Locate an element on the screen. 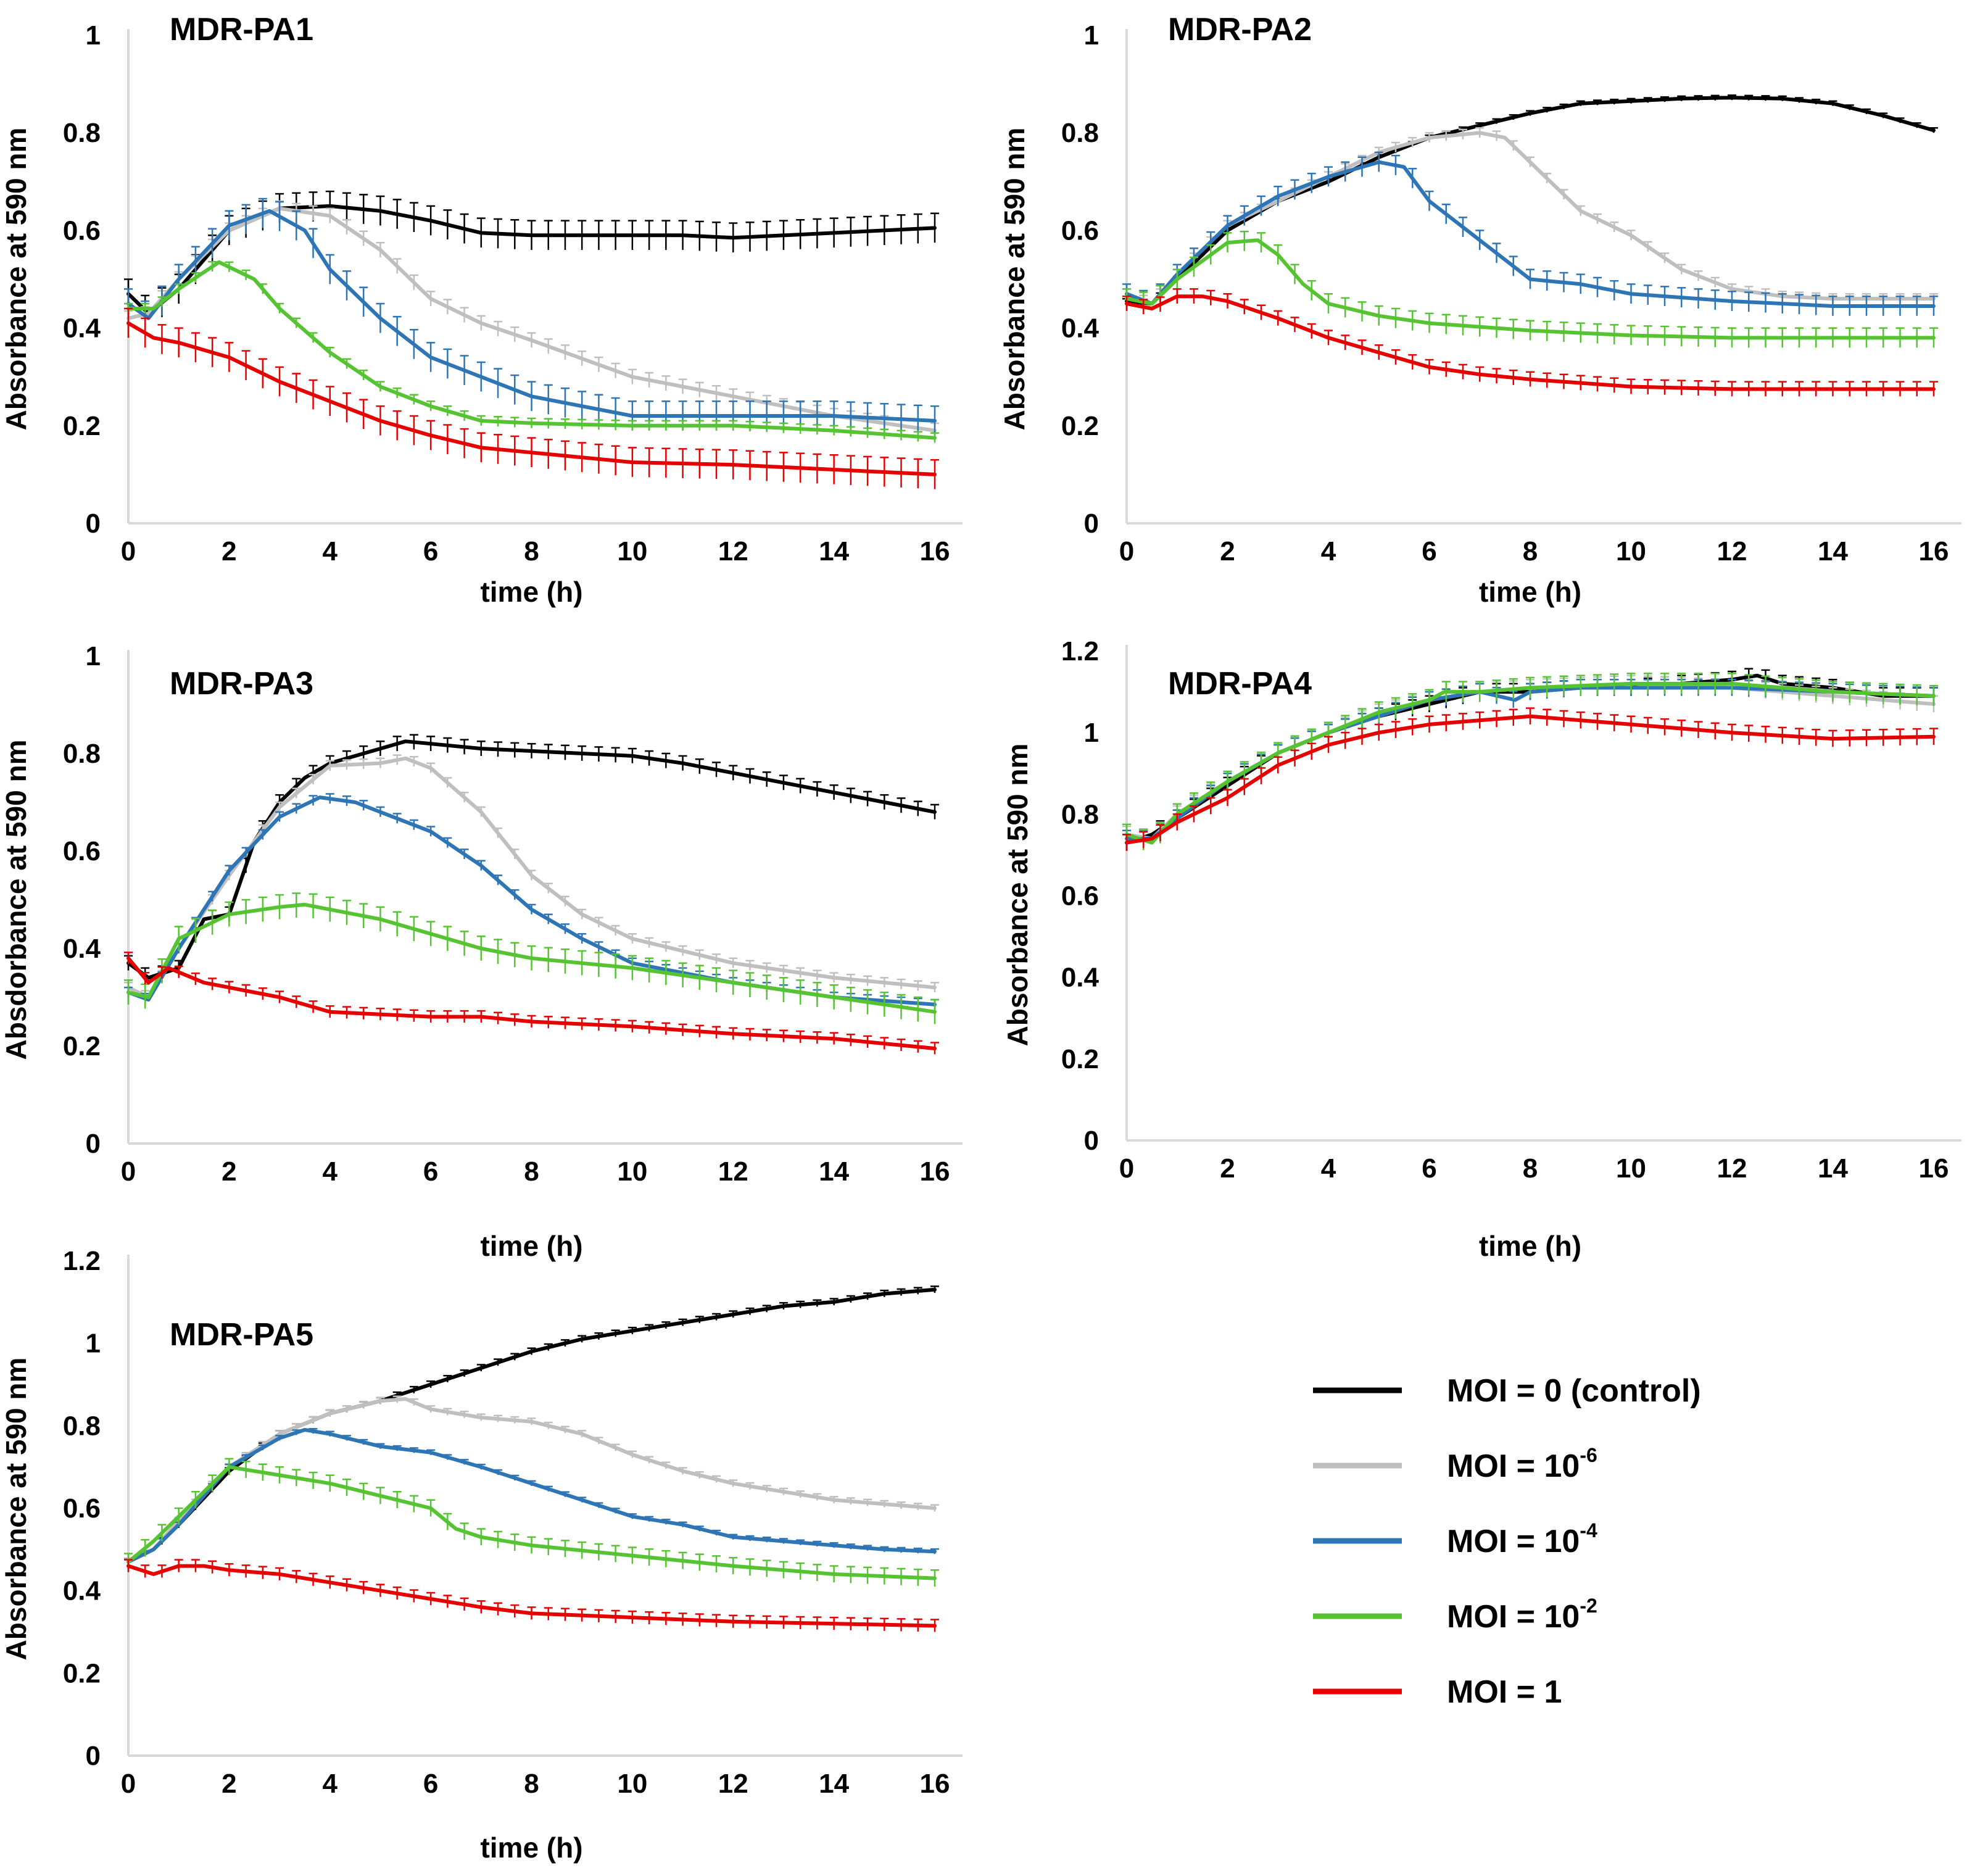 This screenshot has height=1876, width=1988. legend-label: MOI = 0 (control) is located at coordinates (1574, 1391).